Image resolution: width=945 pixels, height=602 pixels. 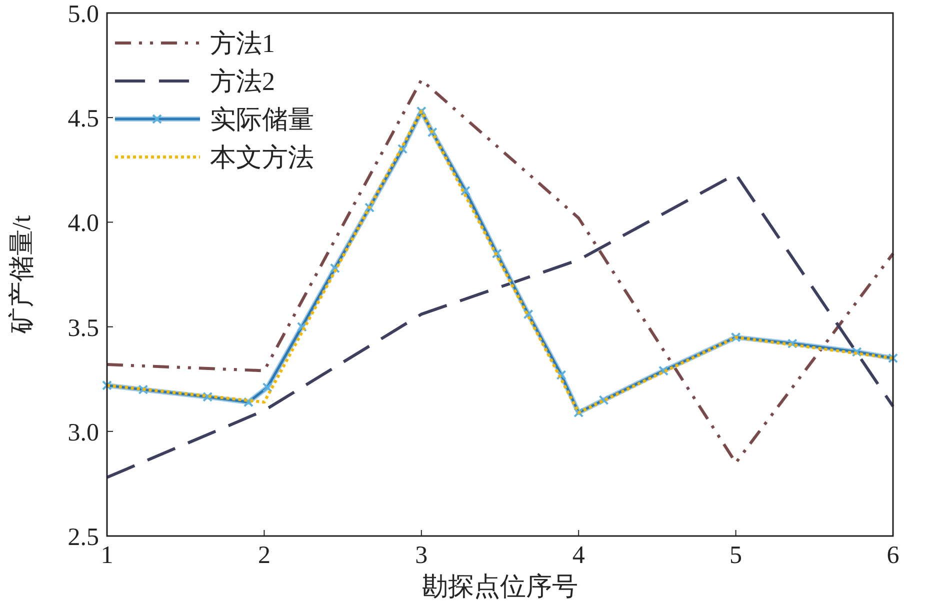 I want to click on y-tick-label: 3.5, so click(x=83, y=328).